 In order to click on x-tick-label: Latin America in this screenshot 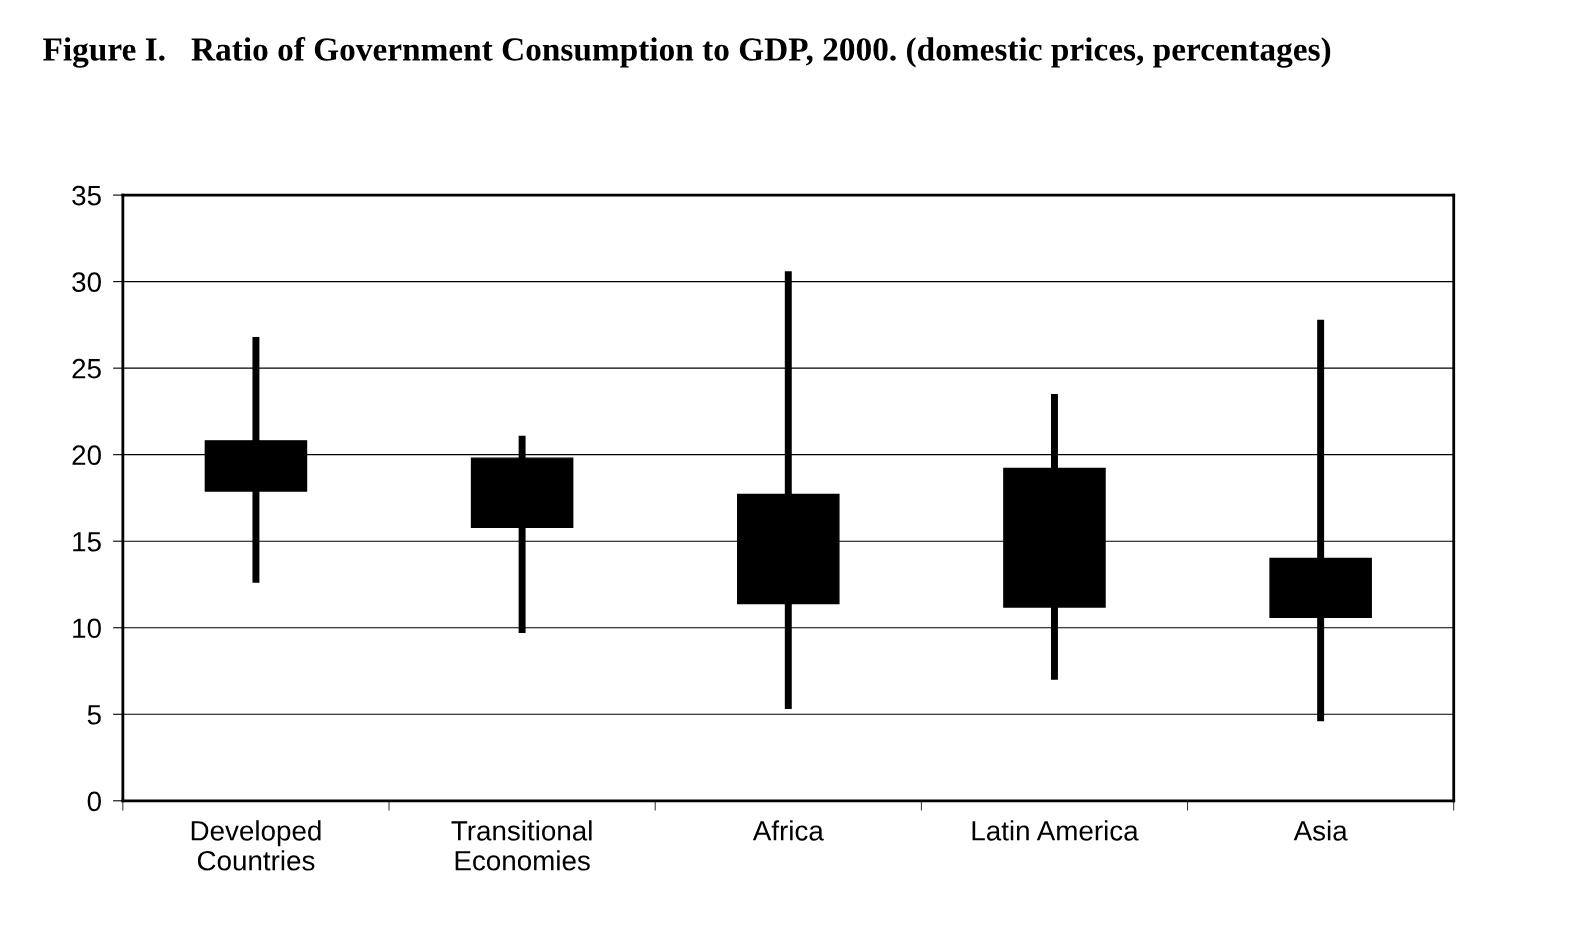, I will do `click(1055, 830)`.